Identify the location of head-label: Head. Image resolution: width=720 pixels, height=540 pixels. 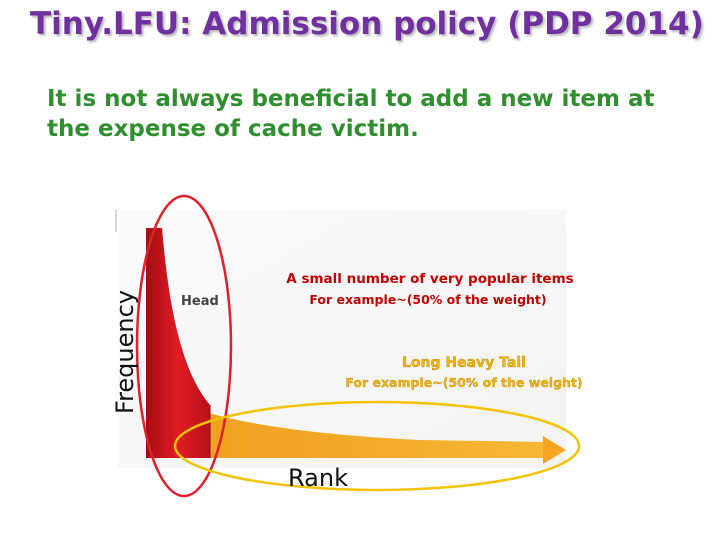
(200, 301).